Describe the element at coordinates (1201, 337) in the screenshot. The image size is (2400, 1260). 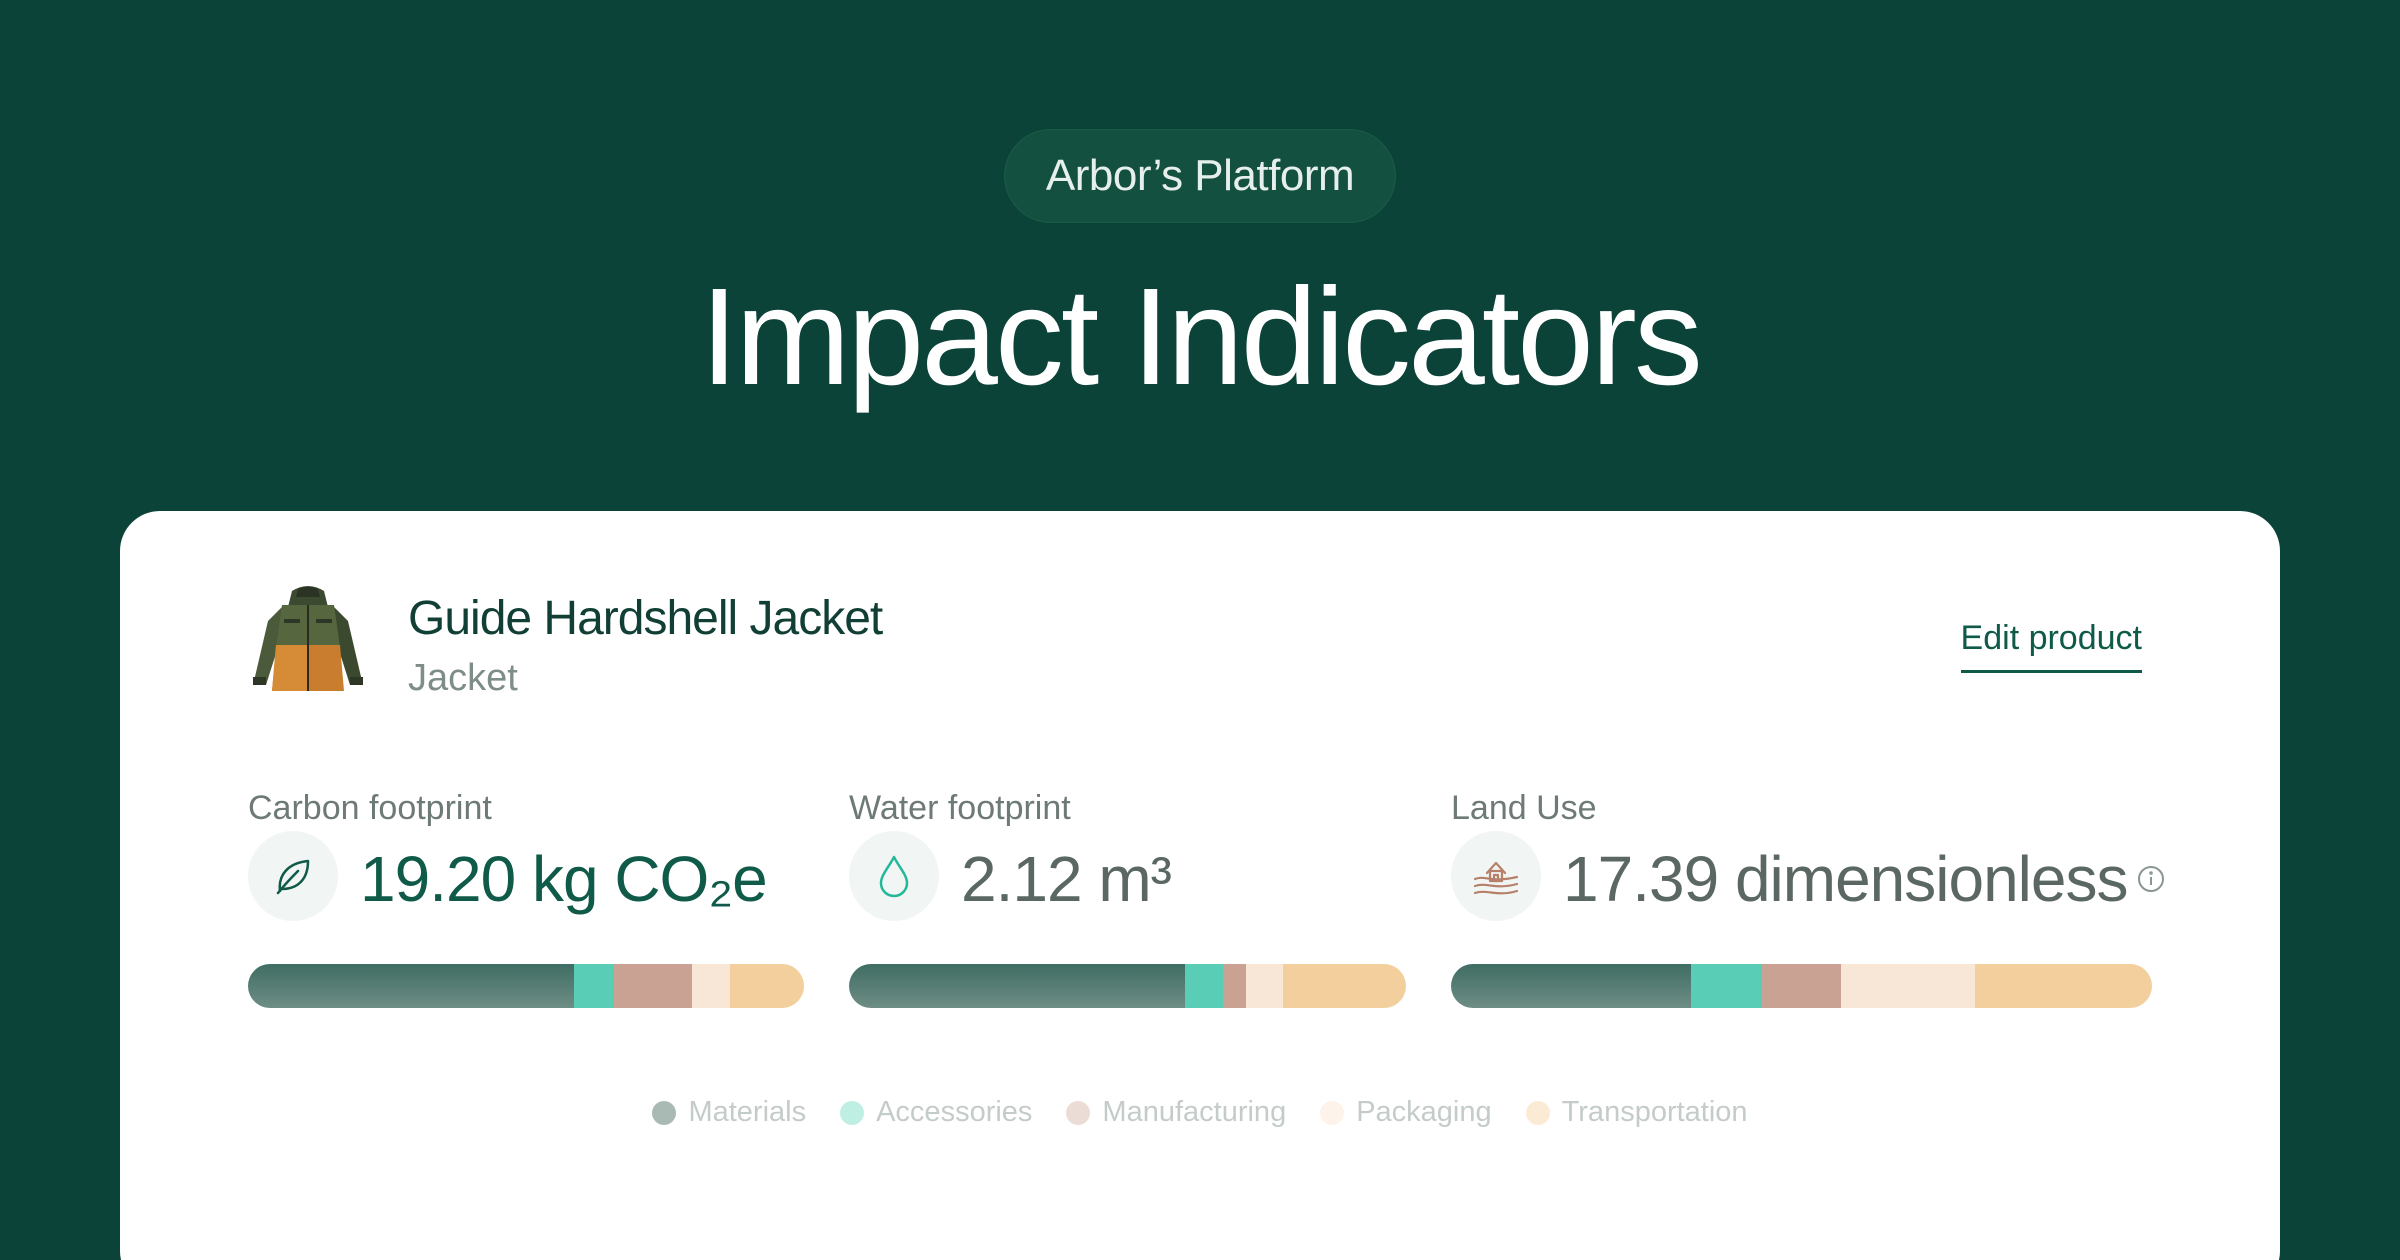
I see `page-title: Impact Indicators` at that location.